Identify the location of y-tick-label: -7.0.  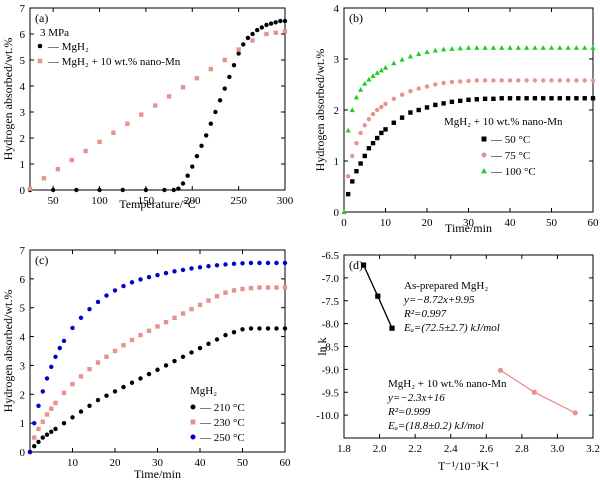
(331, 279).